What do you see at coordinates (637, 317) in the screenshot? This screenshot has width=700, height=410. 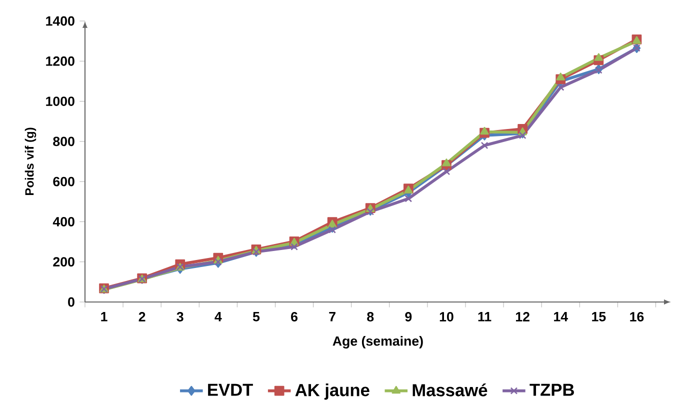 I see `x-tick-label: 16` at bounding box center [637, 317].